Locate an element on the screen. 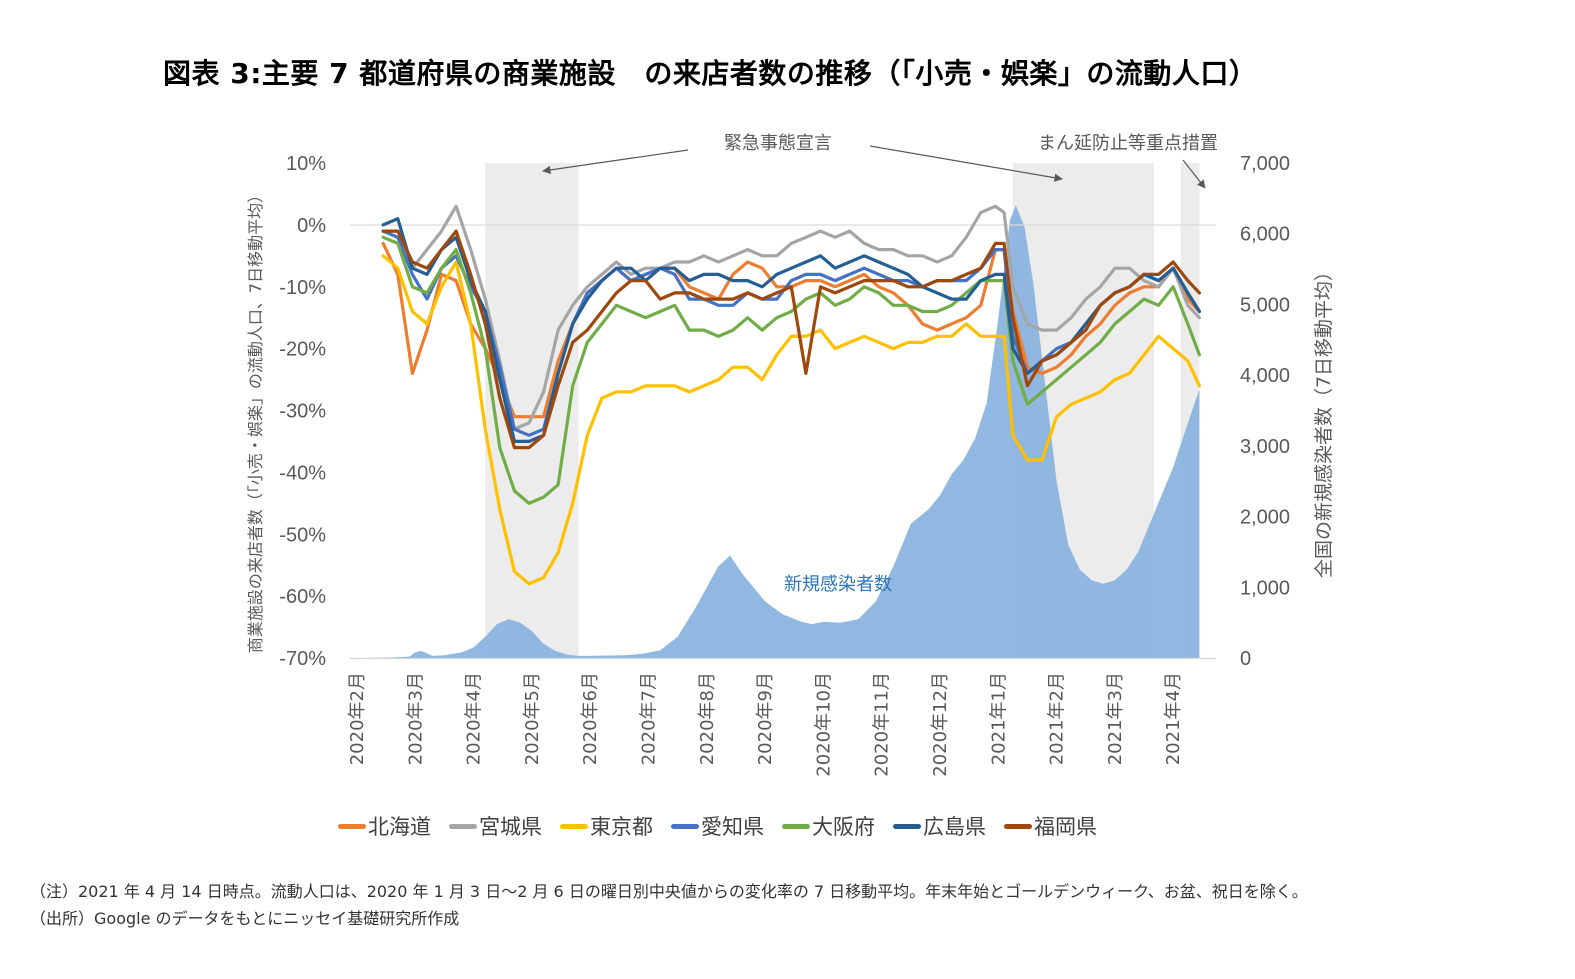  y-axis-left-ticks: 10% 0% -10% -20% -30% -40% -50% -60% -70% is located at coordinates (302, 411).